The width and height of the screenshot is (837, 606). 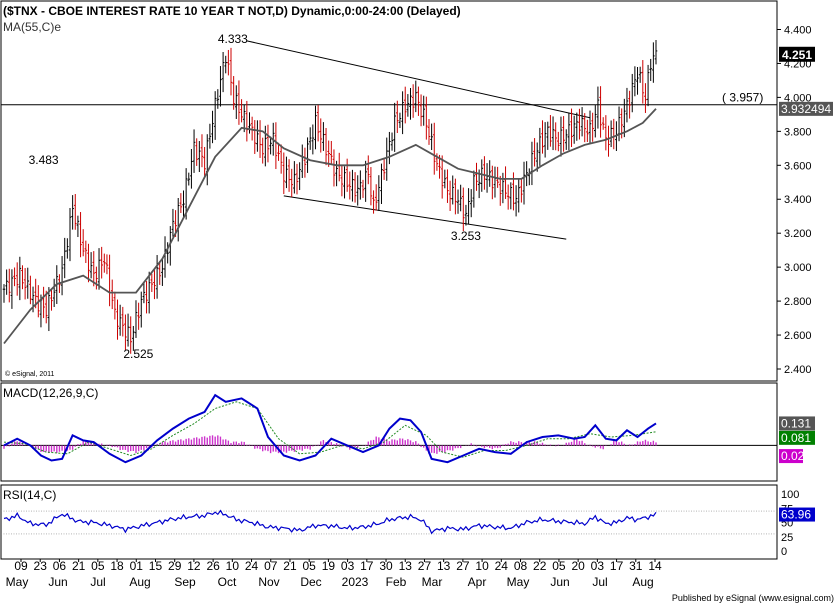 What do you see at coordinates (790, 495) in the screenshot?
I see `rsi-tick-label: 100` at bounding box center [790, 495].